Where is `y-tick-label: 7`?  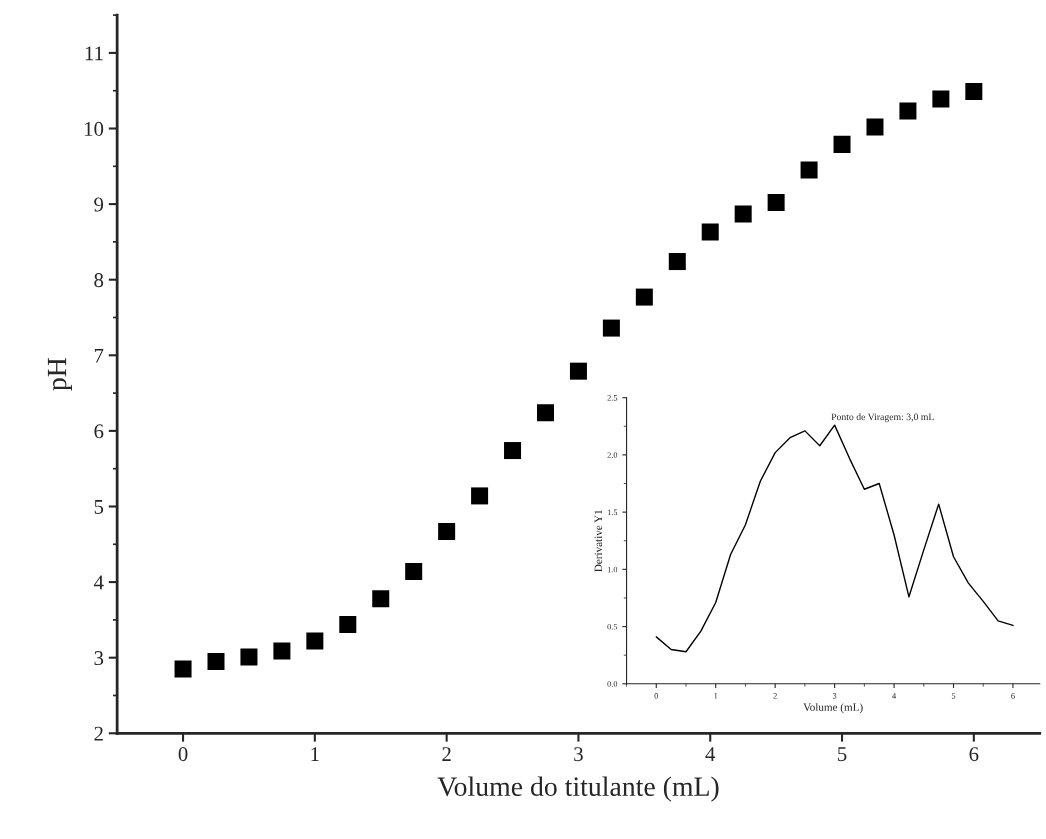 y-tick-label: 7 is located at coordinates (99, 355).